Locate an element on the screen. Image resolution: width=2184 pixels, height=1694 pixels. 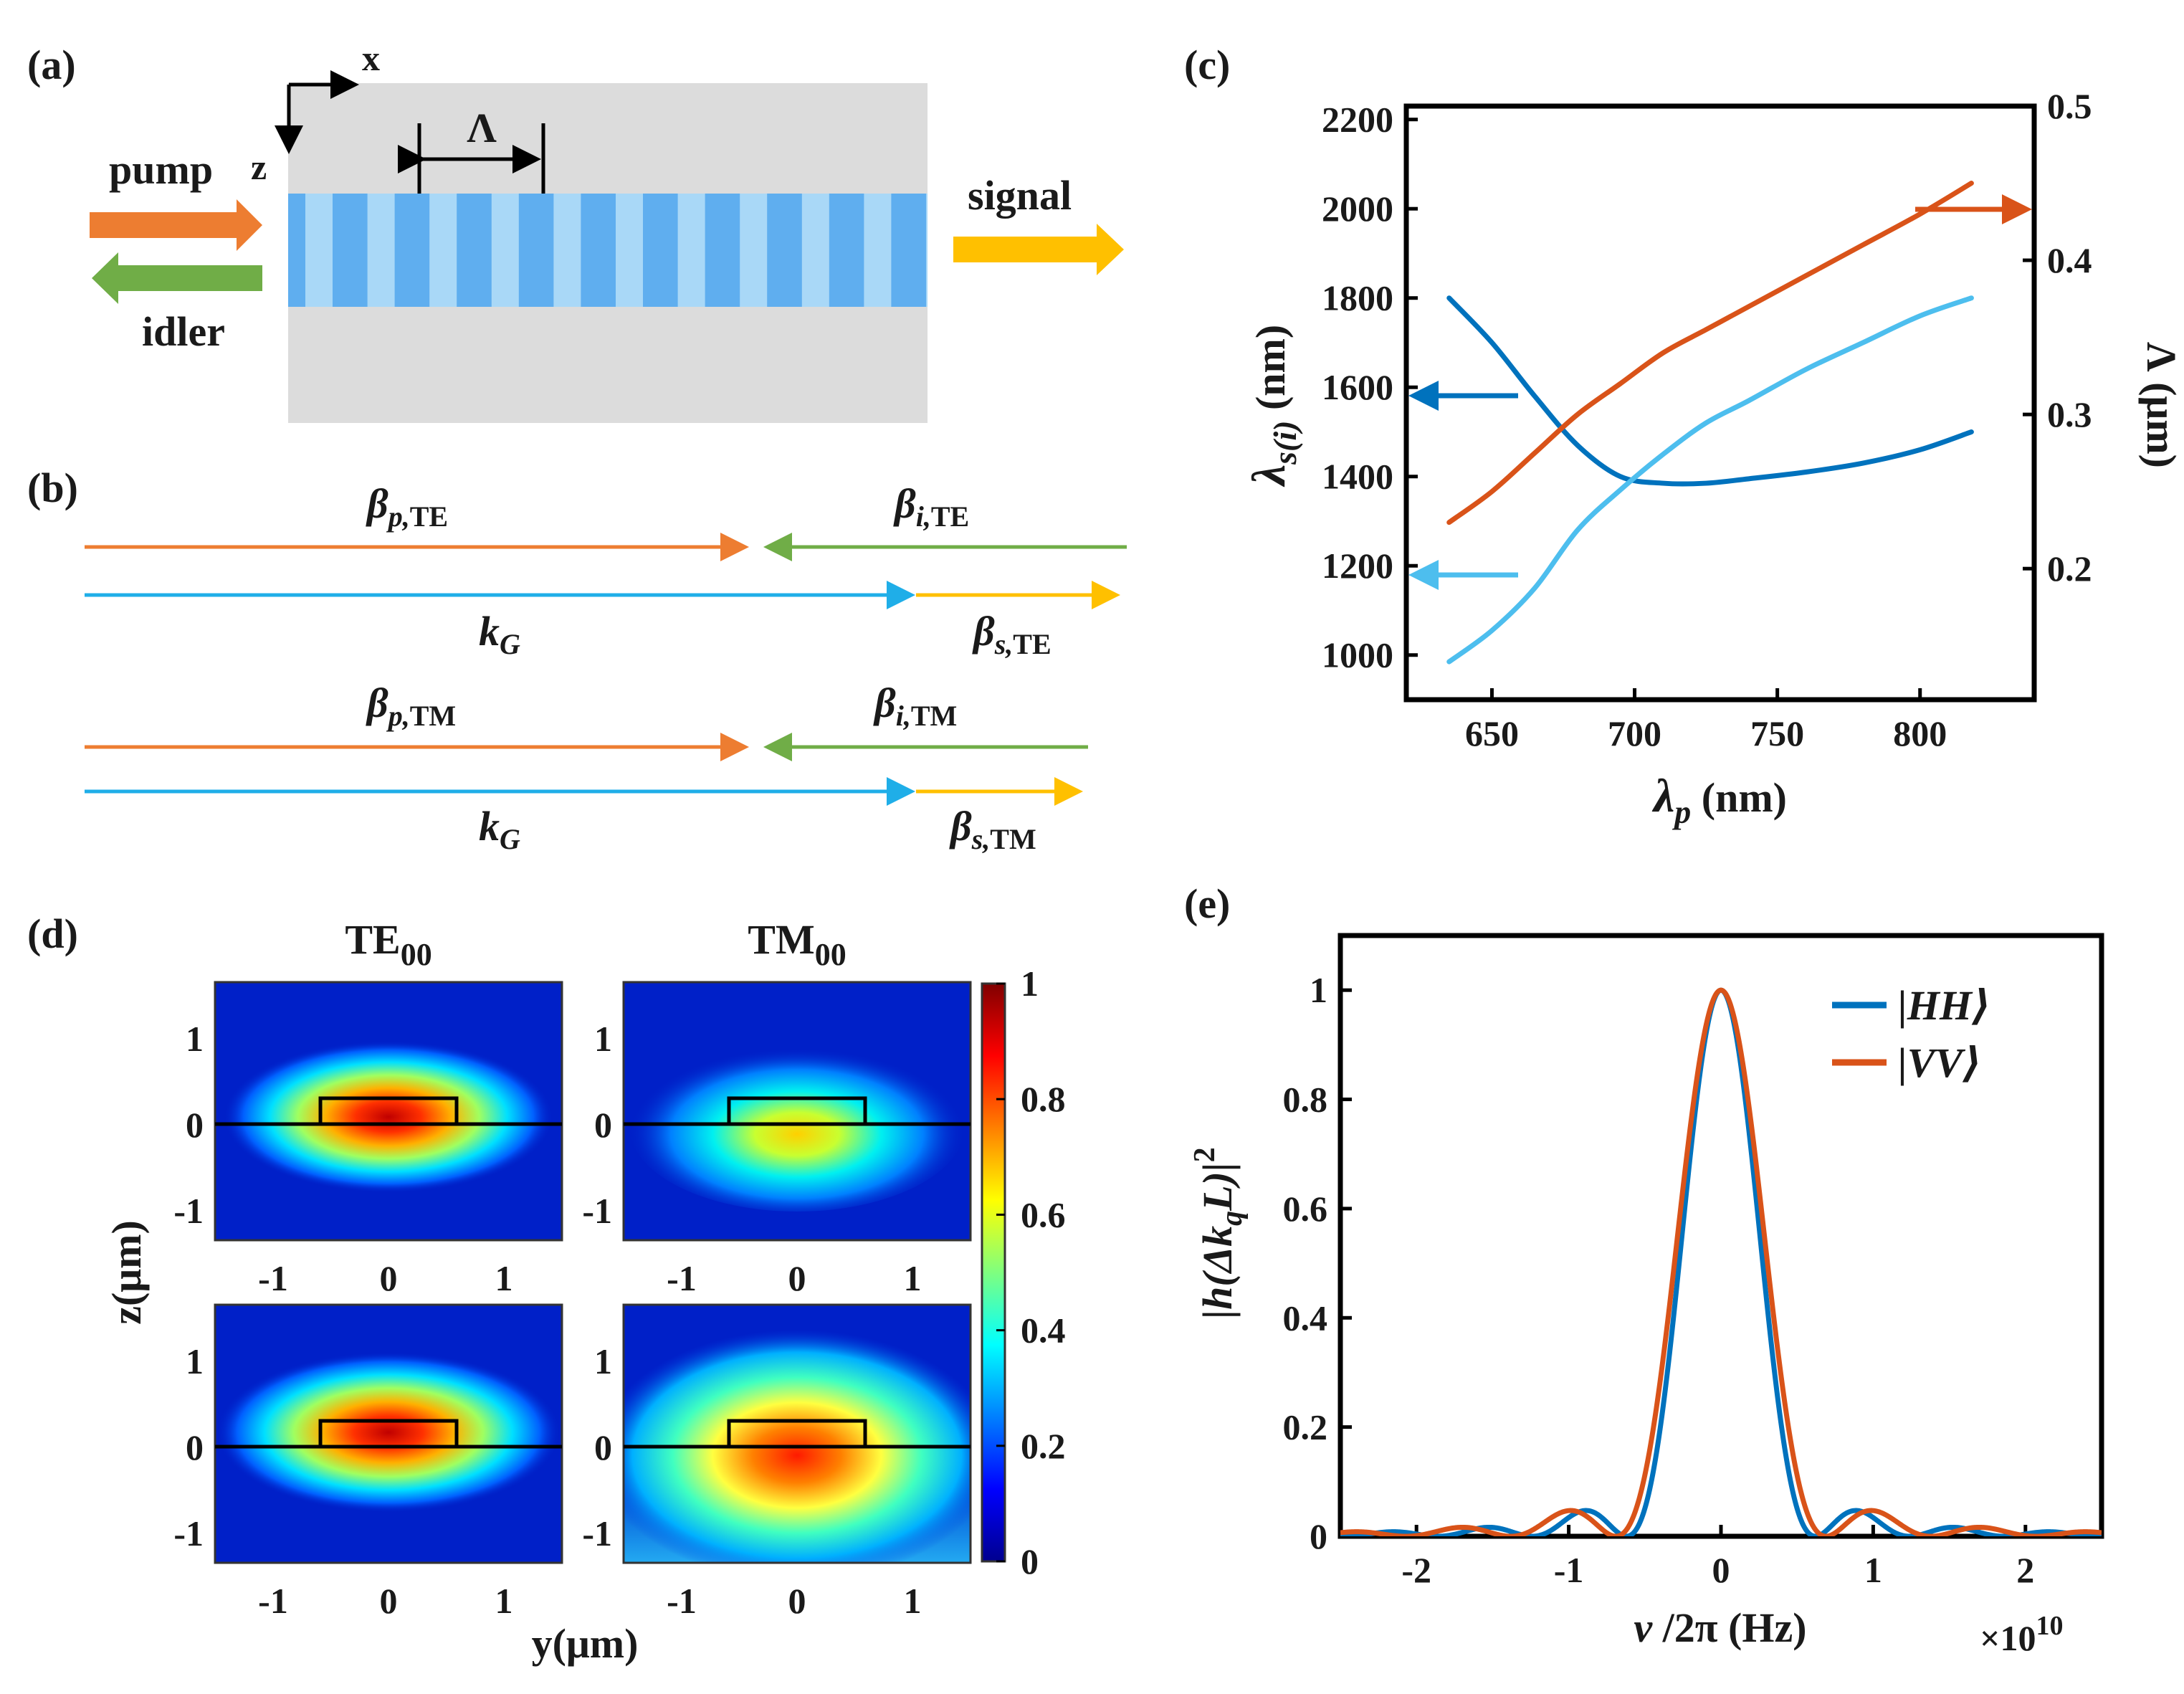
chart-c-frame is located at coordinates (1720, 403).